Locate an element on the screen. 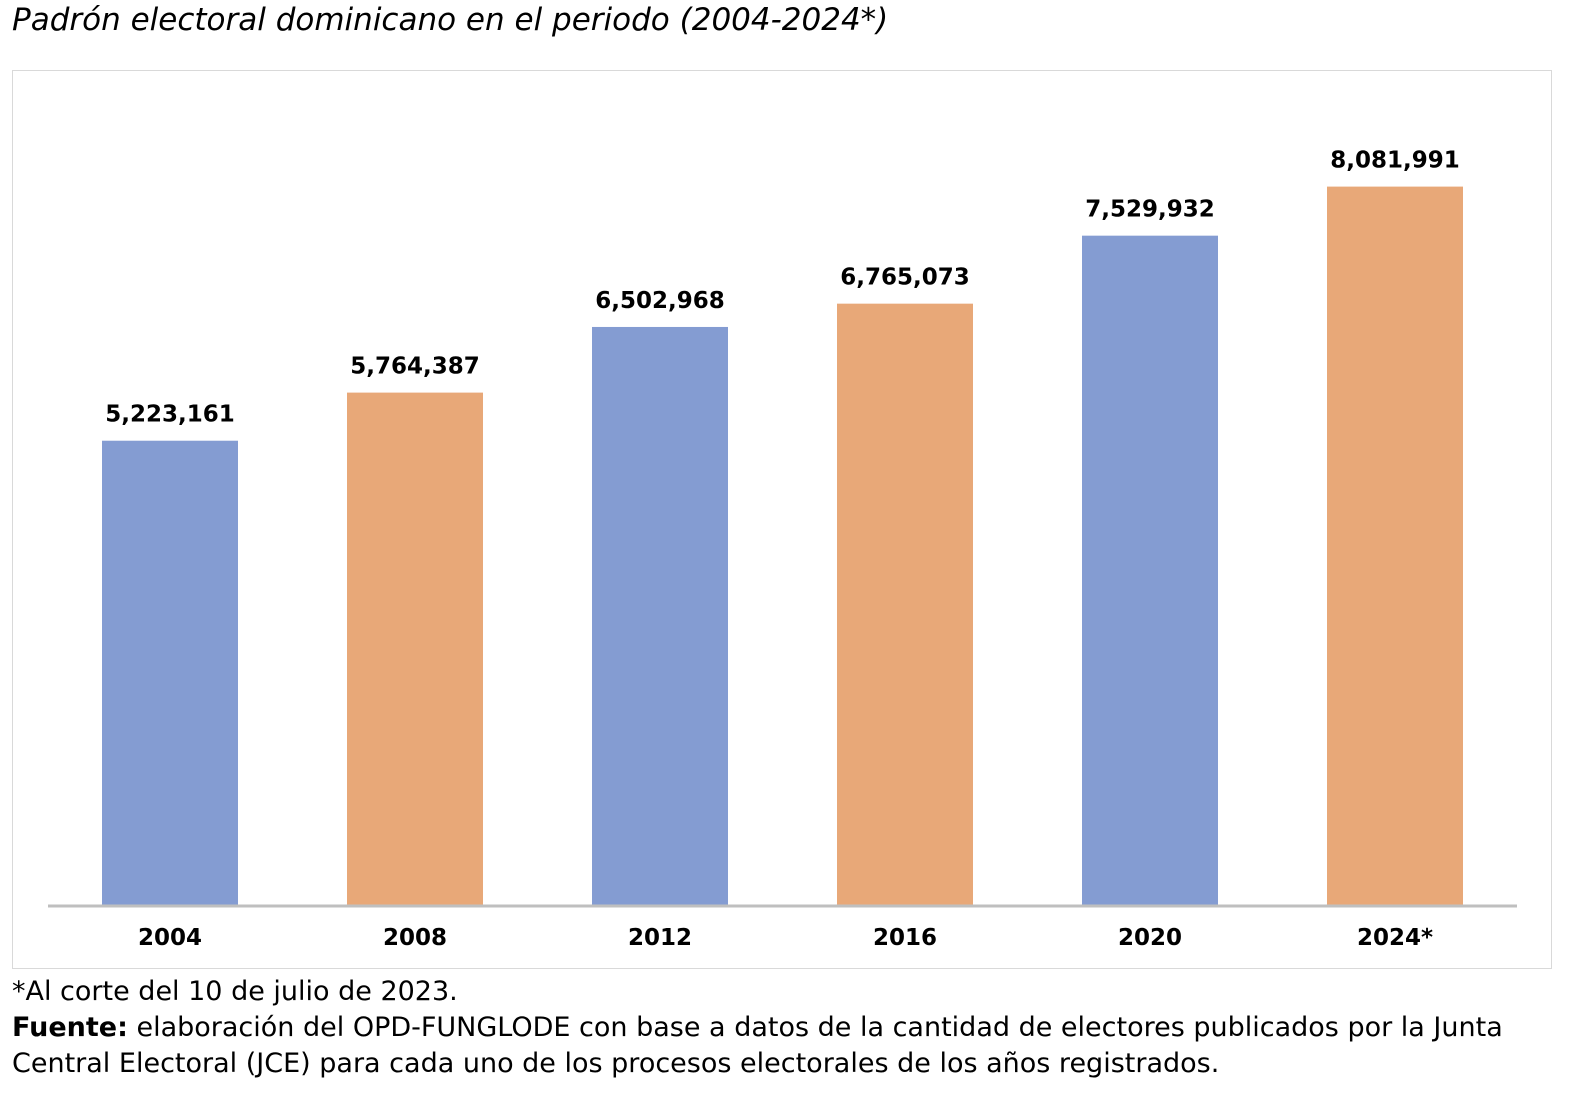  source-label: Fuente: is located at coordinates (70, 1027).